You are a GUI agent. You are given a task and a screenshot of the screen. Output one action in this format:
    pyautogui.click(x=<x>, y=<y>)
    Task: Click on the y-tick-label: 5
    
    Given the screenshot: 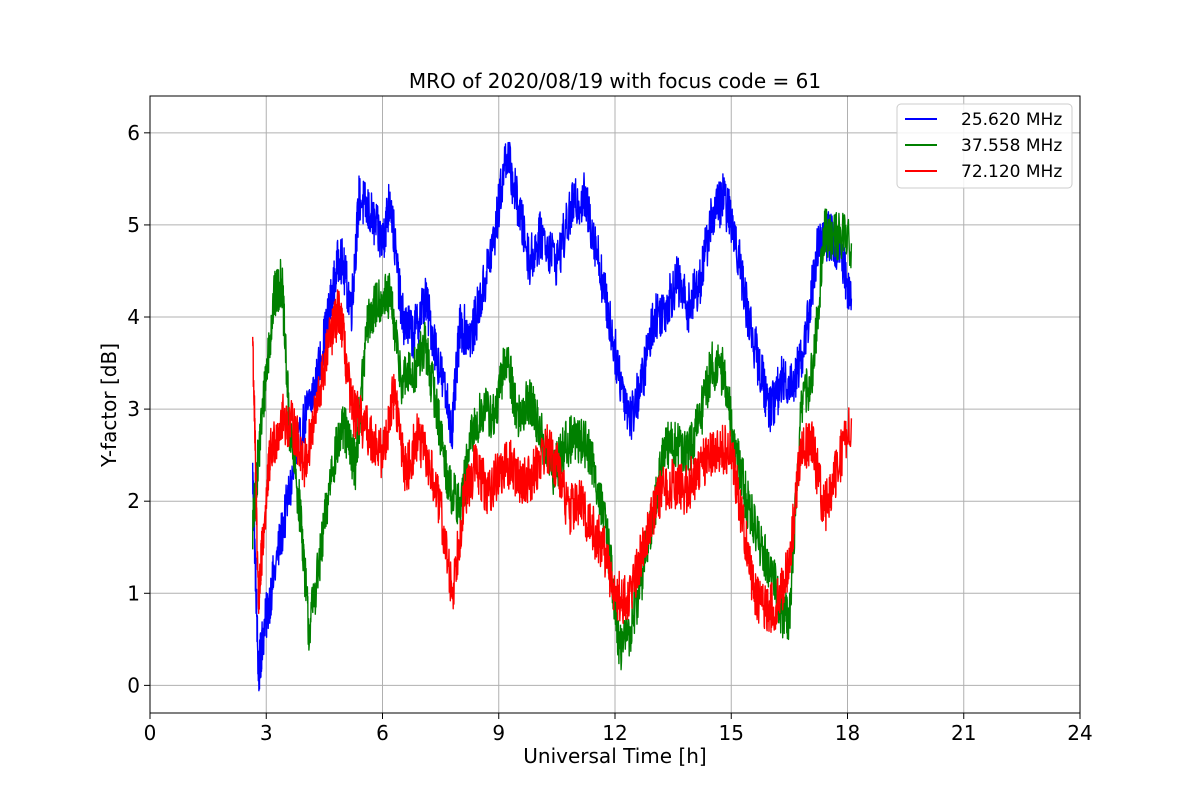 What is the action you would take?
    pyautogui.click(x=133, y=225)
    